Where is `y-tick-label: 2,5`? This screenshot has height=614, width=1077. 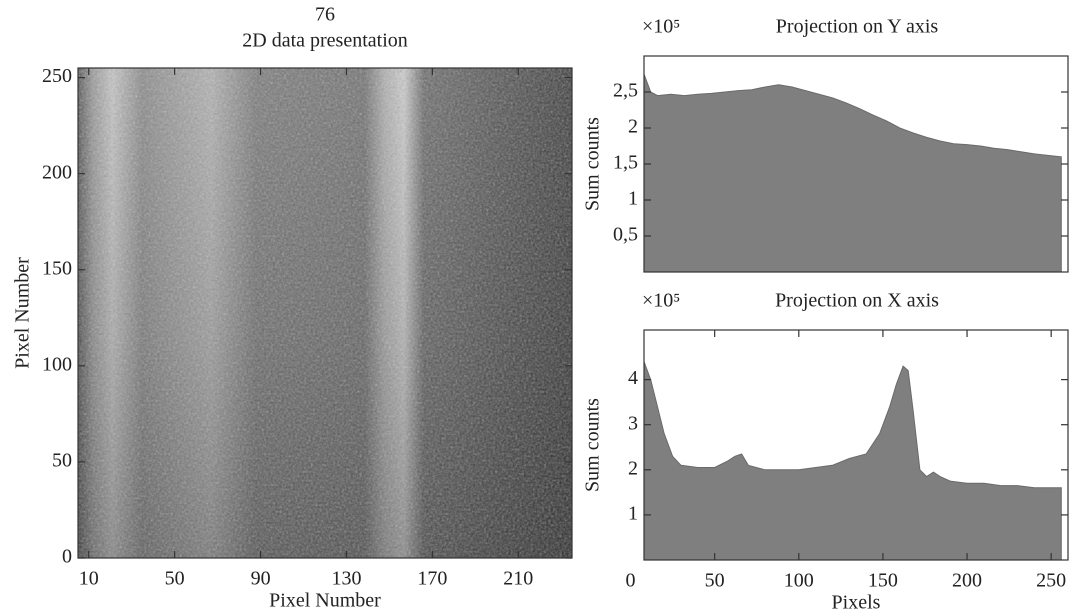 y-tick-label: 2,5 is located at coordinates (625, 91).